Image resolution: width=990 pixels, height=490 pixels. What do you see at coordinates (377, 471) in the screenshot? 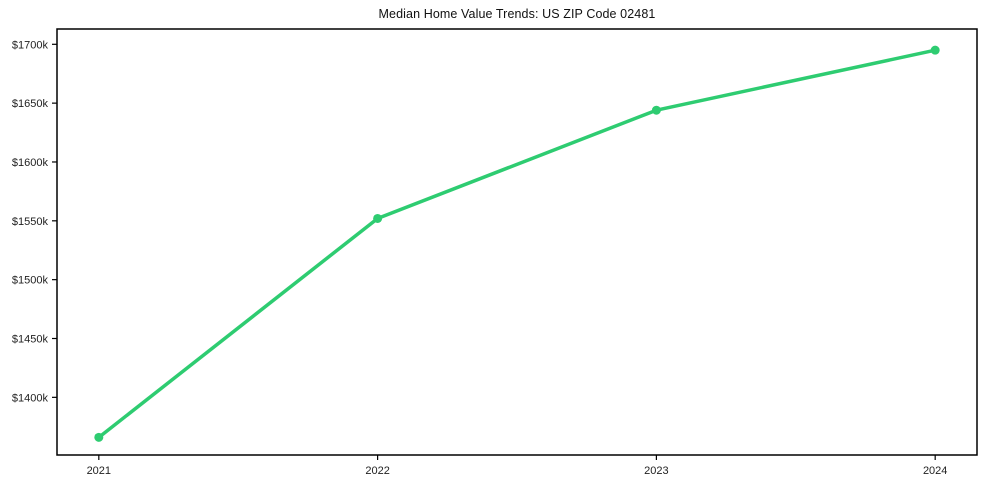
I see `x-tick-label: 2022` at bounding box center [377, 471].